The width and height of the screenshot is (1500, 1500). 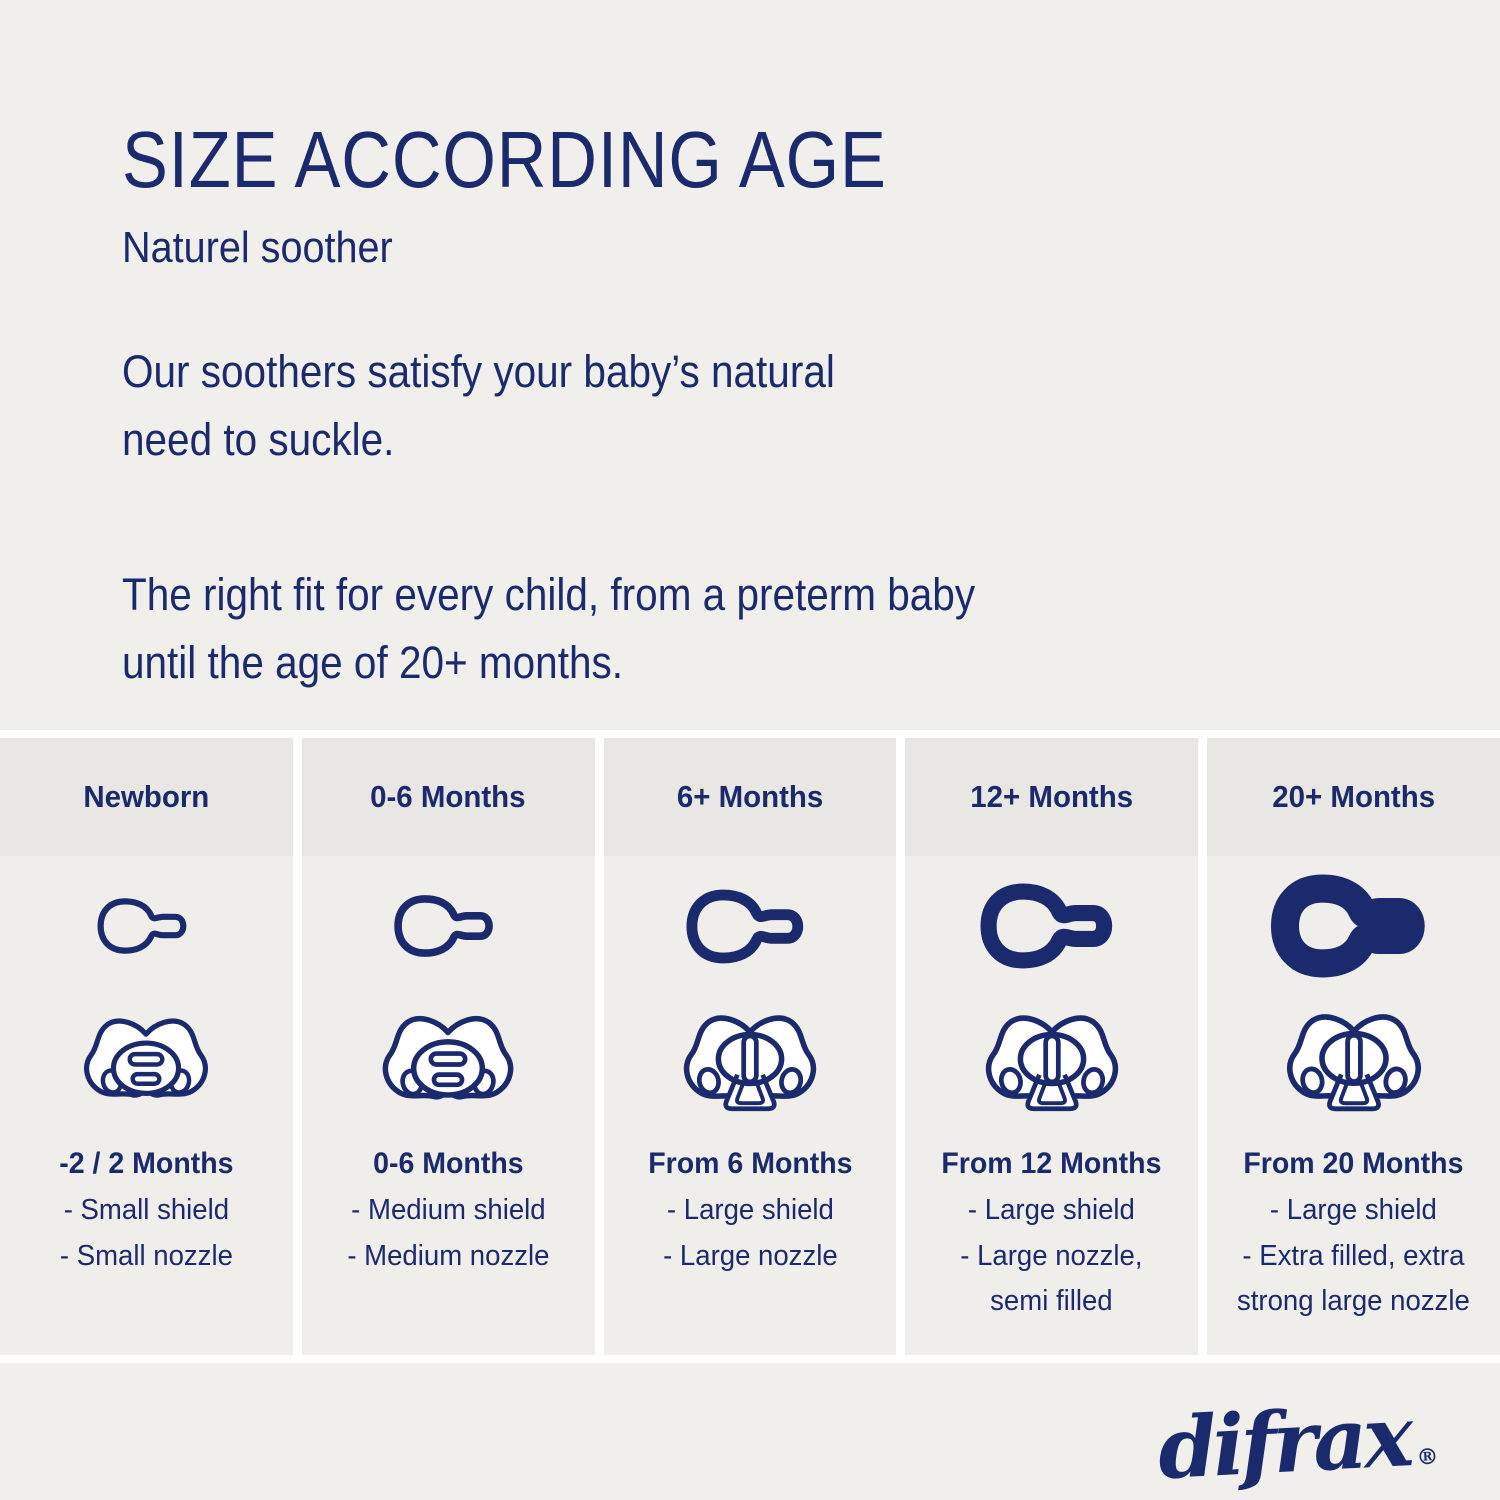 What do you see at coordinates (478, 372) in the screenshot?
I see `intro-paragraph-1-line-1: Our soothers satisfy your baby’s natural` at bounding box center [478, 372].